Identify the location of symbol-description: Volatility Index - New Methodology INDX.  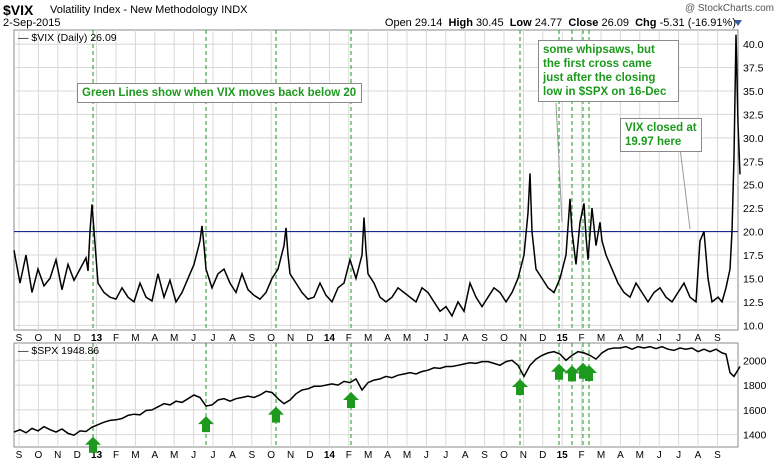
(149, 10).